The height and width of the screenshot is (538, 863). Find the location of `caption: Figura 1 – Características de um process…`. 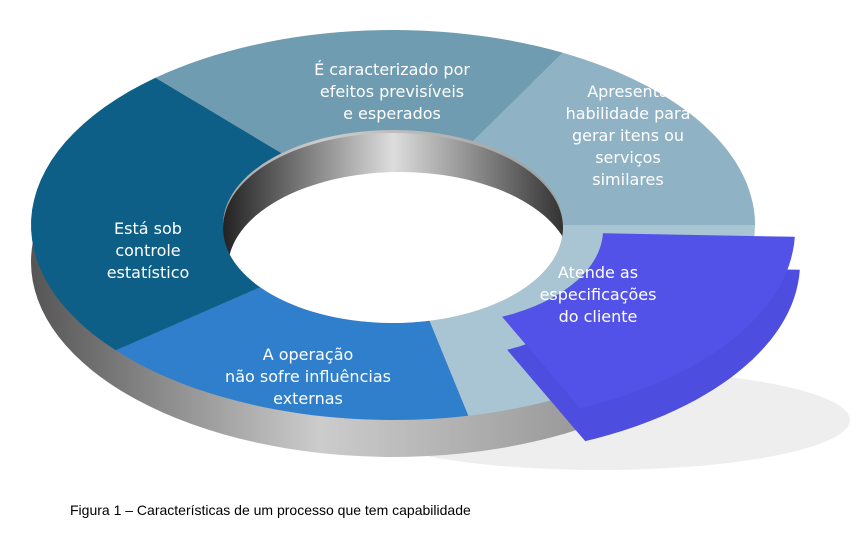

caption: Figura 1 – Características de um process… is located at coordinates (270, 510).